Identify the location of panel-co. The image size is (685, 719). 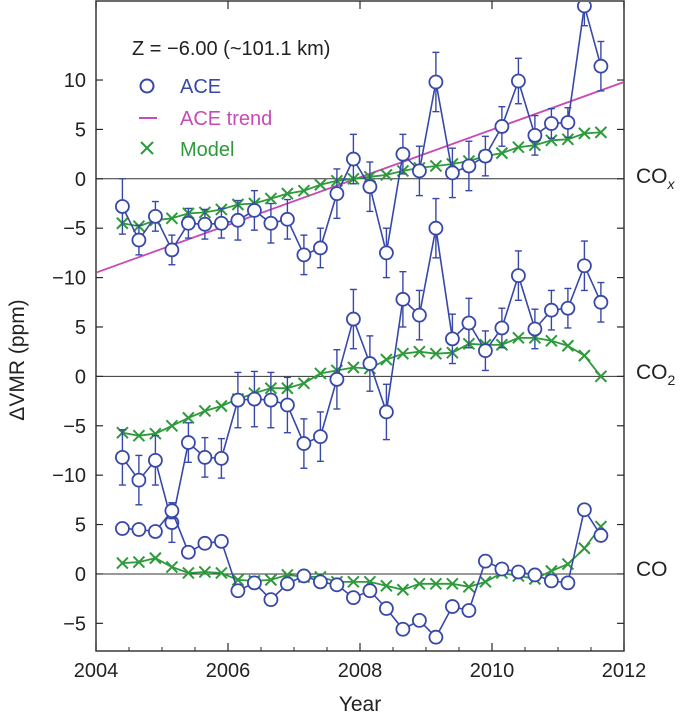
(362, 573).